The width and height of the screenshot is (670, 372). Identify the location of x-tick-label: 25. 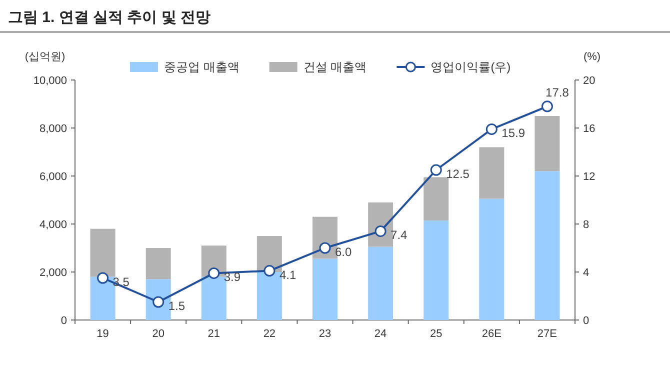
(436, 334).